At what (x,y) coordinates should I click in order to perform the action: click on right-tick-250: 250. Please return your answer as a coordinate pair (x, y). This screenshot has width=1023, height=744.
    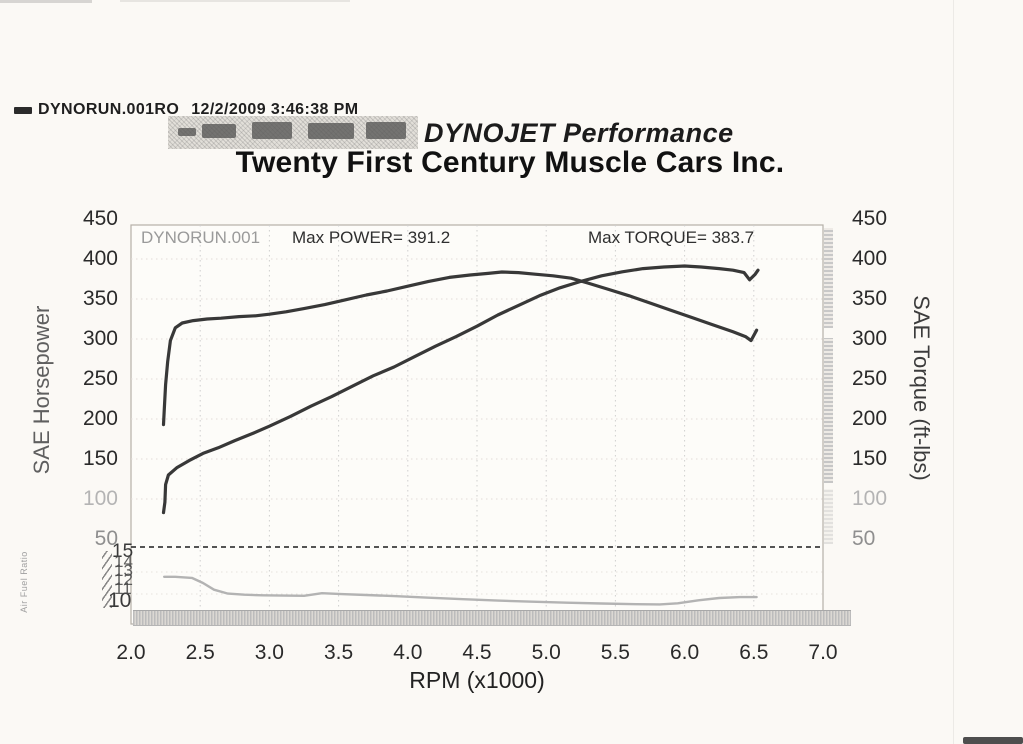
    Looking at the image, I should click on (870, 378).